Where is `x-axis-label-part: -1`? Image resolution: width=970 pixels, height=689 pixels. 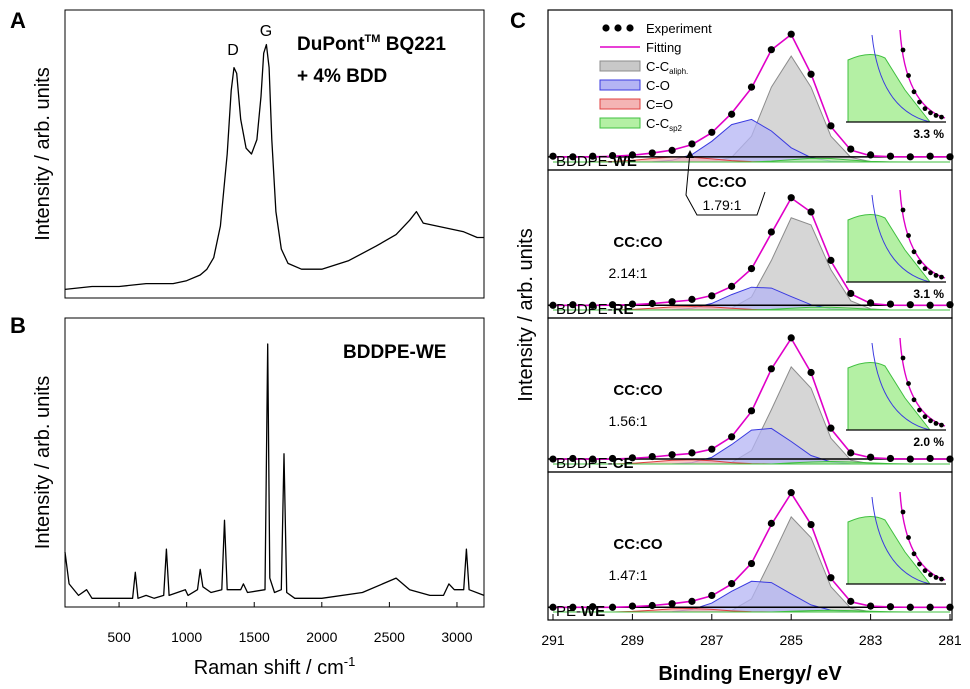 x-axis-label-part: -1 is located at coordinates (350, 661).